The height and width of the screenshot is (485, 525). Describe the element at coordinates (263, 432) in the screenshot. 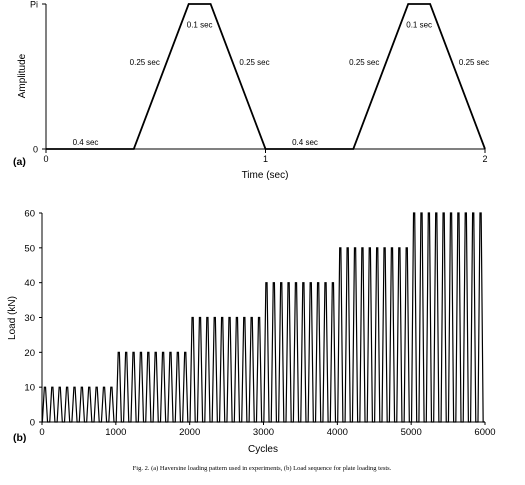

I see `chart-b-x-tick-label: 3000` at that location.